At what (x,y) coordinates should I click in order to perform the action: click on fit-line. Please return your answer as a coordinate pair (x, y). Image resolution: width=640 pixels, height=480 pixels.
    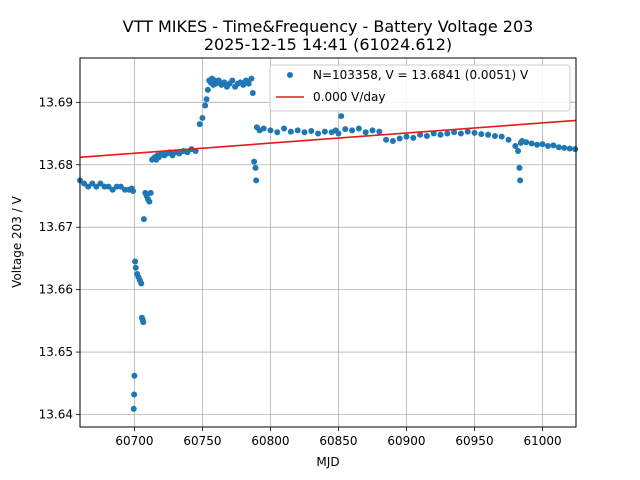
    Looking at the image, I should click on (328, 139).